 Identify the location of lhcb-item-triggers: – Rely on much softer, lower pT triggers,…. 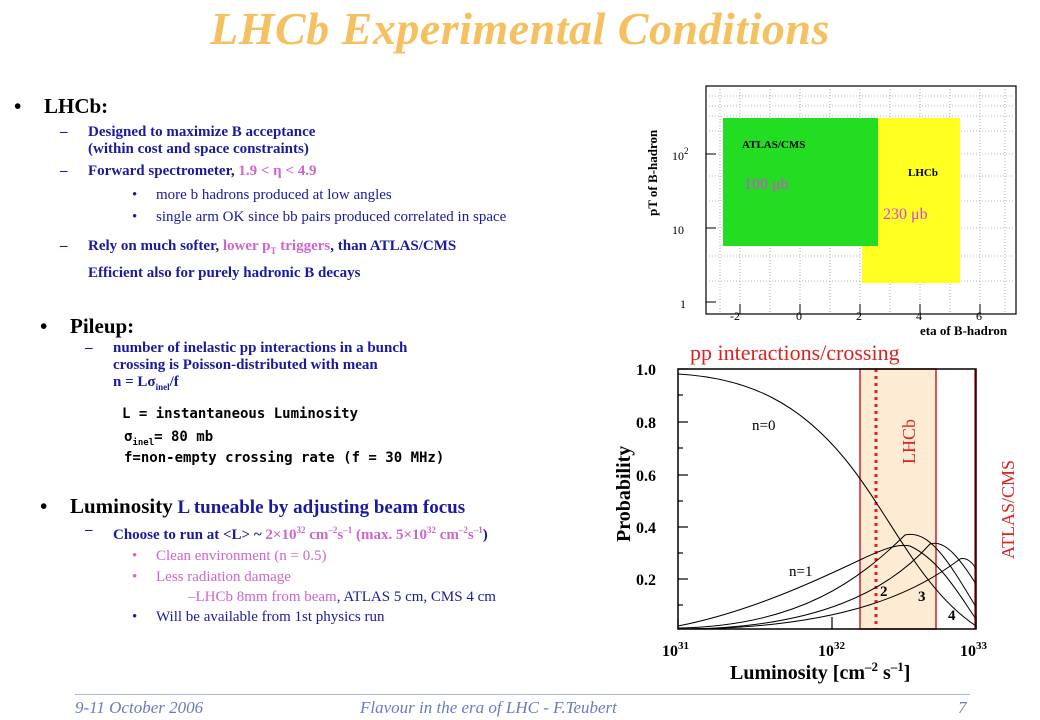
(258, 259).